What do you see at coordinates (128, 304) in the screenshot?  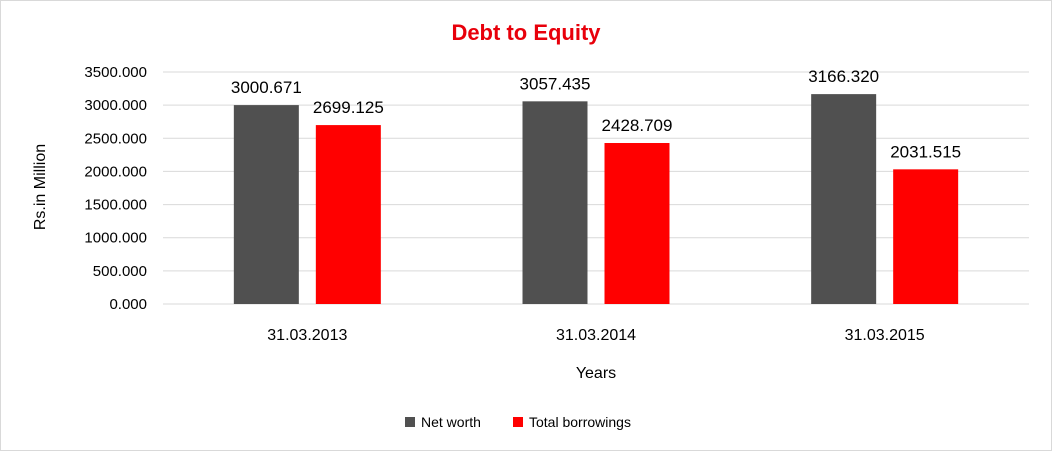 I see `y-tick-label: 0.000` at bounding box center [128, 304].